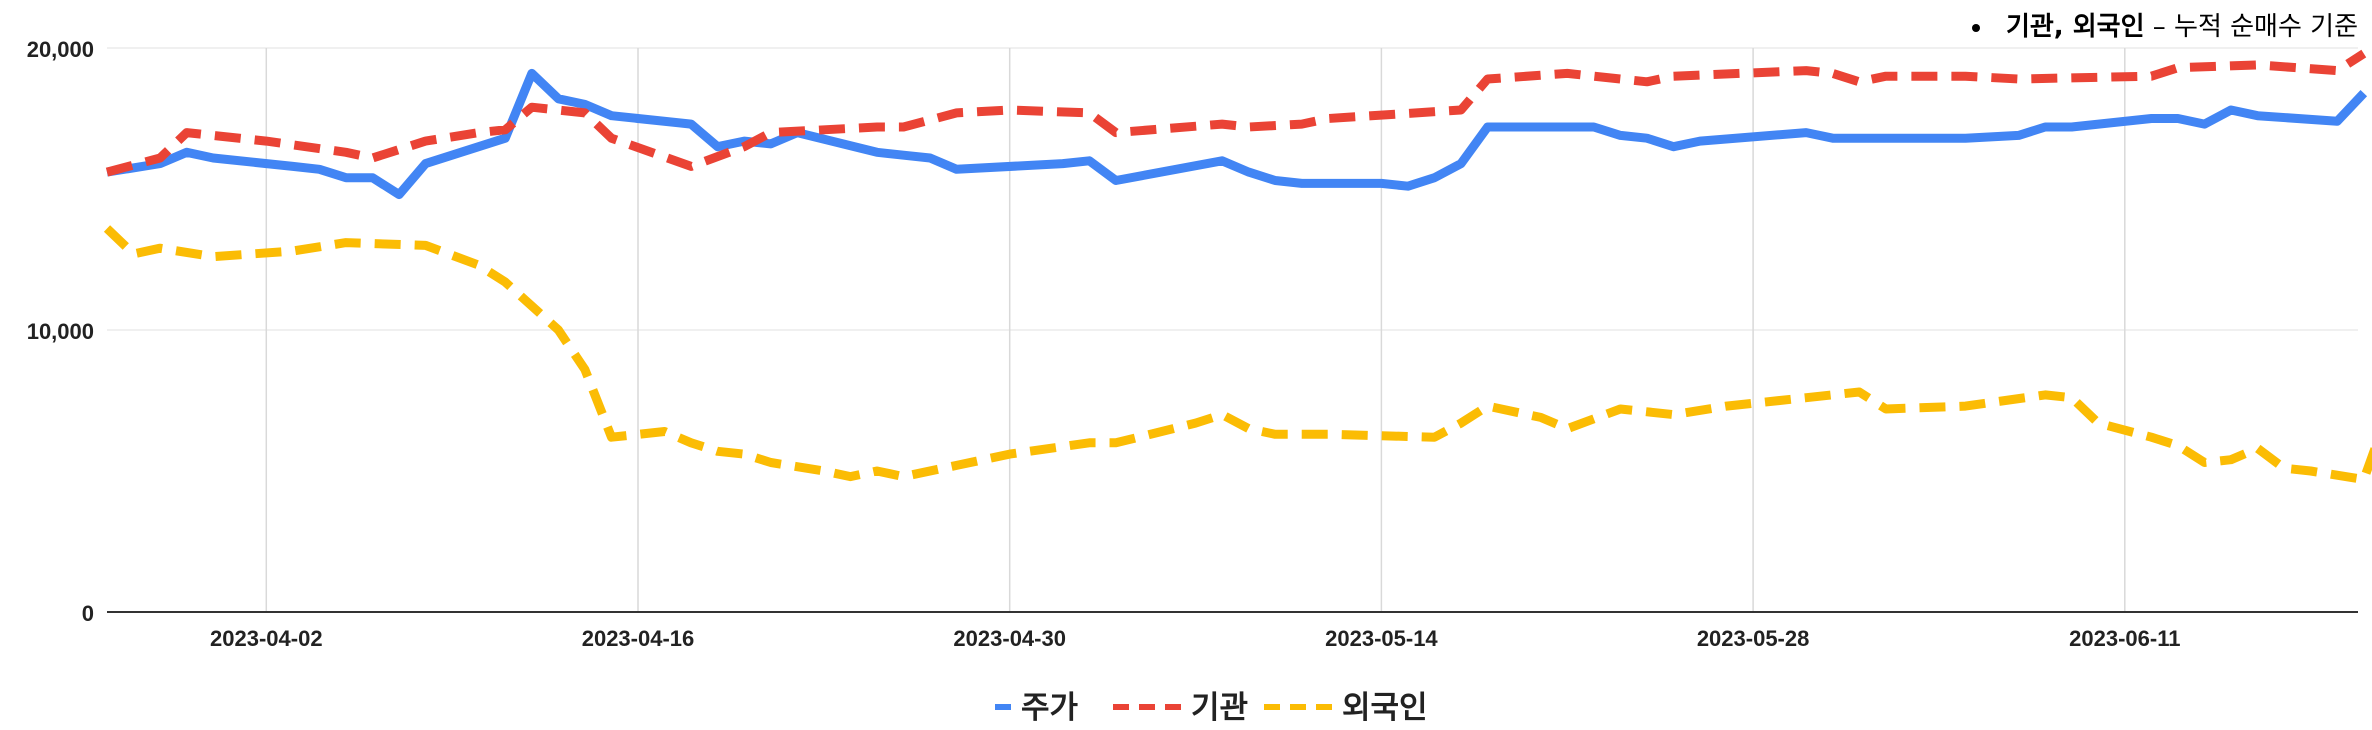 The height and width of the screenshot is (730, 2372). What do you see at coordinates (1975, 27) in the screenshot?
I see `bullet-dot` at bounding box center [1975, 27].